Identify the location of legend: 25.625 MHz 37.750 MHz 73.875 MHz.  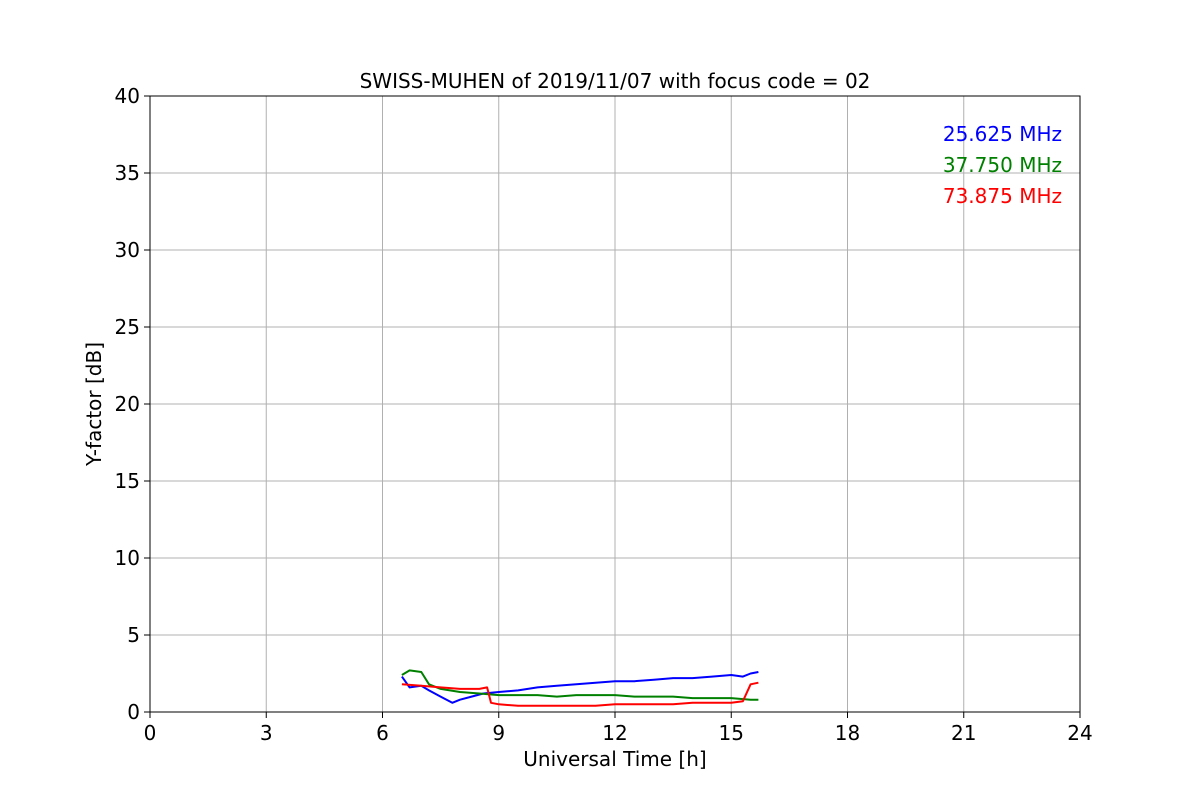
(1002, 165).